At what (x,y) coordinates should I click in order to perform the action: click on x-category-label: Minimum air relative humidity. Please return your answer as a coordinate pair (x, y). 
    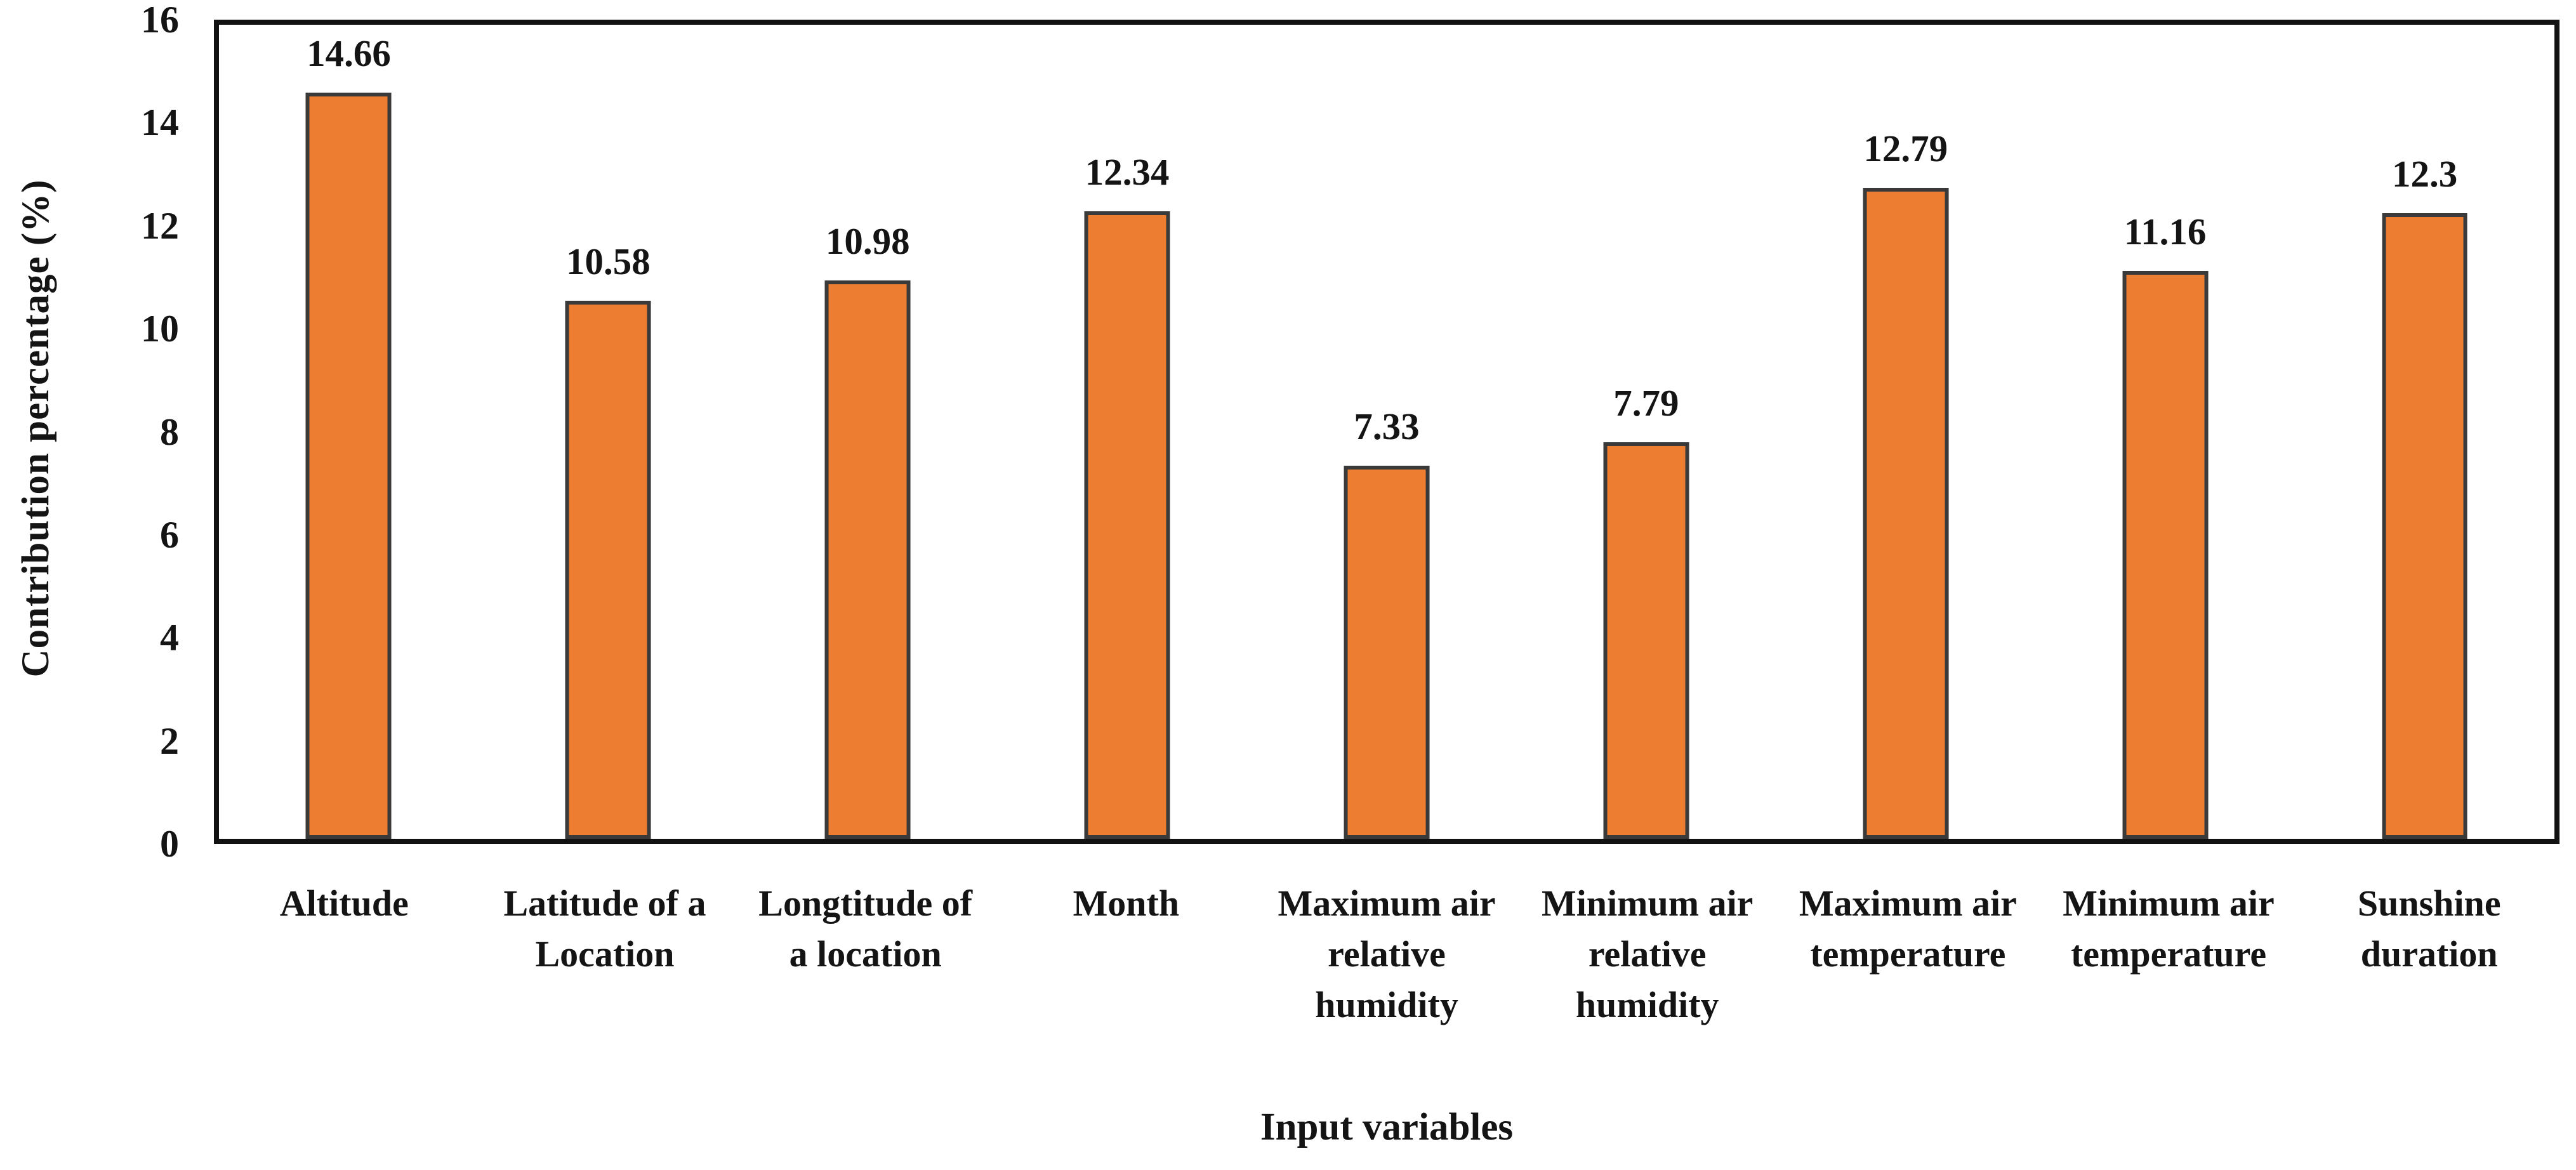
    Looking at the image, I should click on (1648, 955).